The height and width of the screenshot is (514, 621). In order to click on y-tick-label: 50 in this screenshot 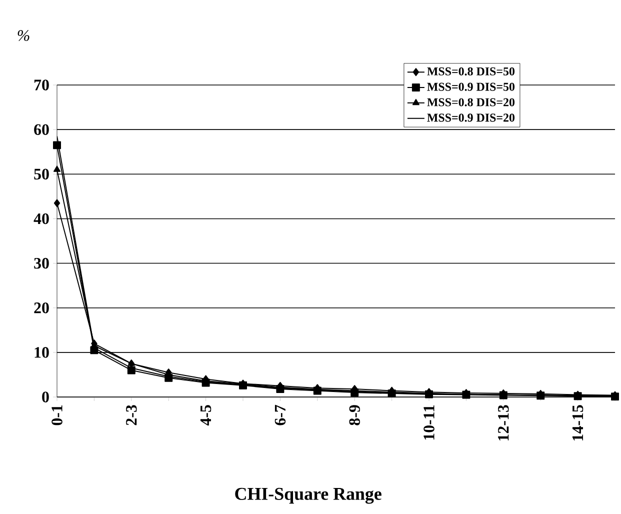, I will do `click(41, 174)`.